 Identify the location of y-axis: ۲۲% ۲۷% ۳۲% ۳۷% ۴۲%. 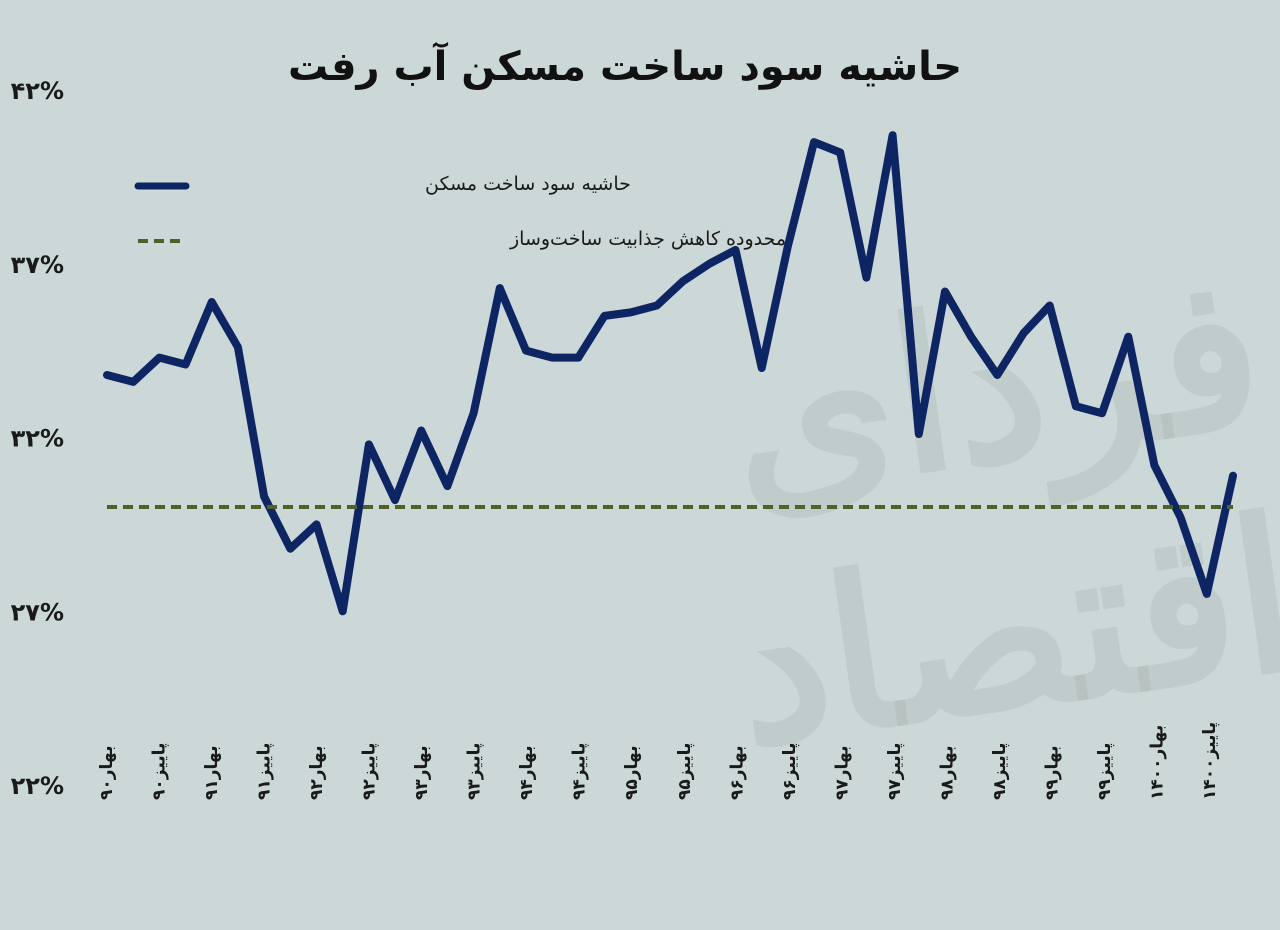
(37, 438).